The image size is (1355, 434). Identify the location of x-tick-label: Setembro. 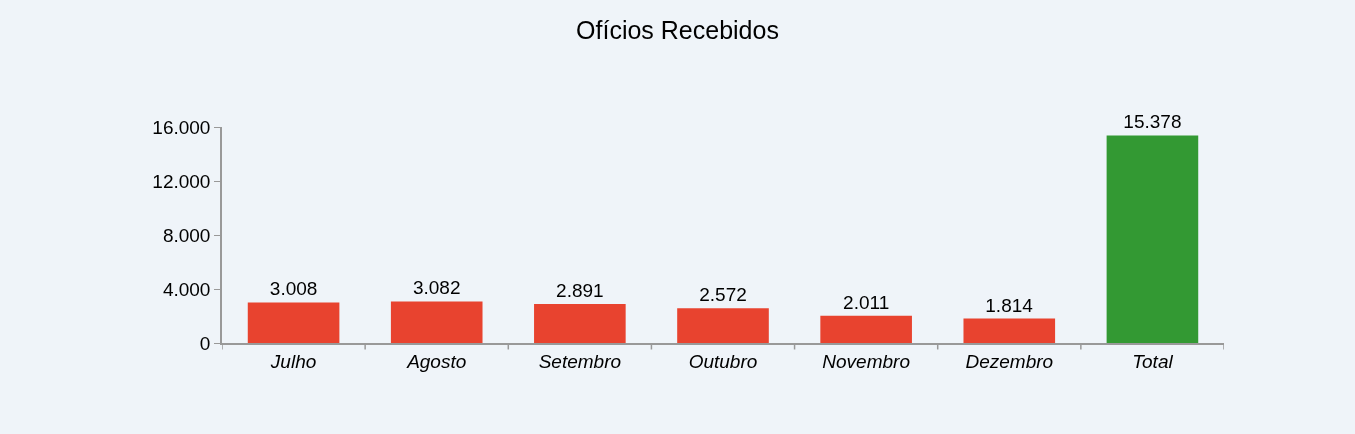
(580, 361).